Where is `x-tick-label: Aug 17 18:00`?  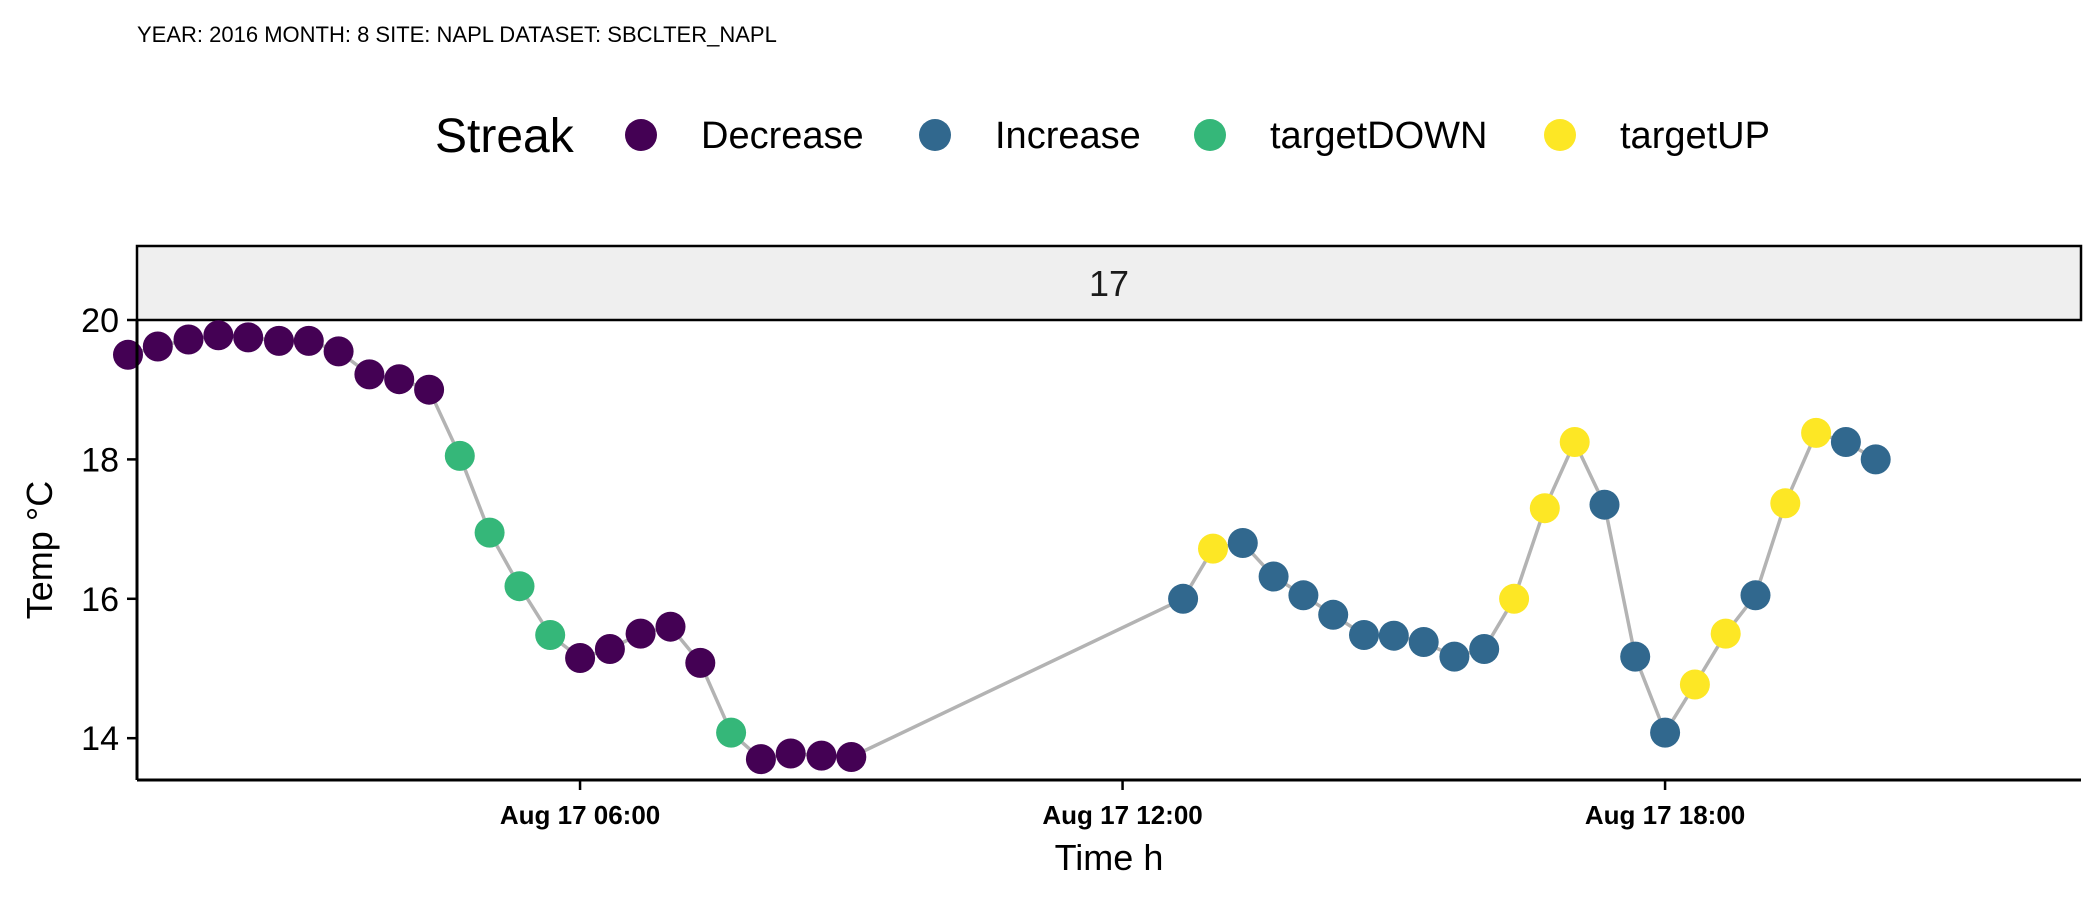 x-tick-label: Aug 17 18:00 is located at coordinates (1665, 815).